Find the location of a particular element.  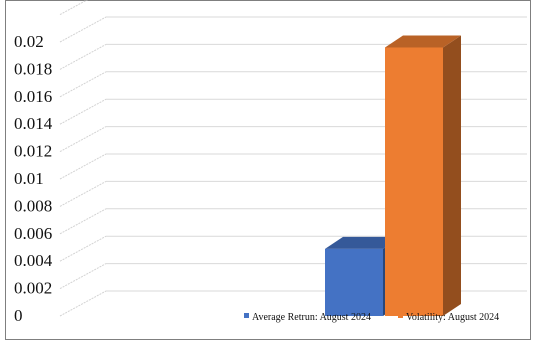

y-tick-label: 0.012 is located at coordinates (33, 151).